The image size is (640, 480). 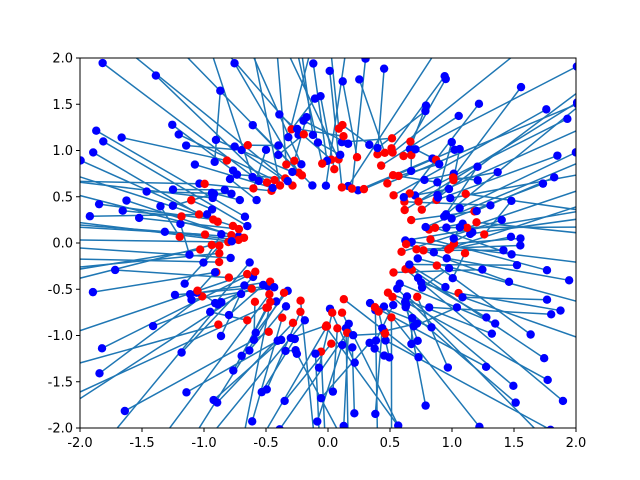 I want to click on x-tick-label: 1.0, so click(x=452, y=443).